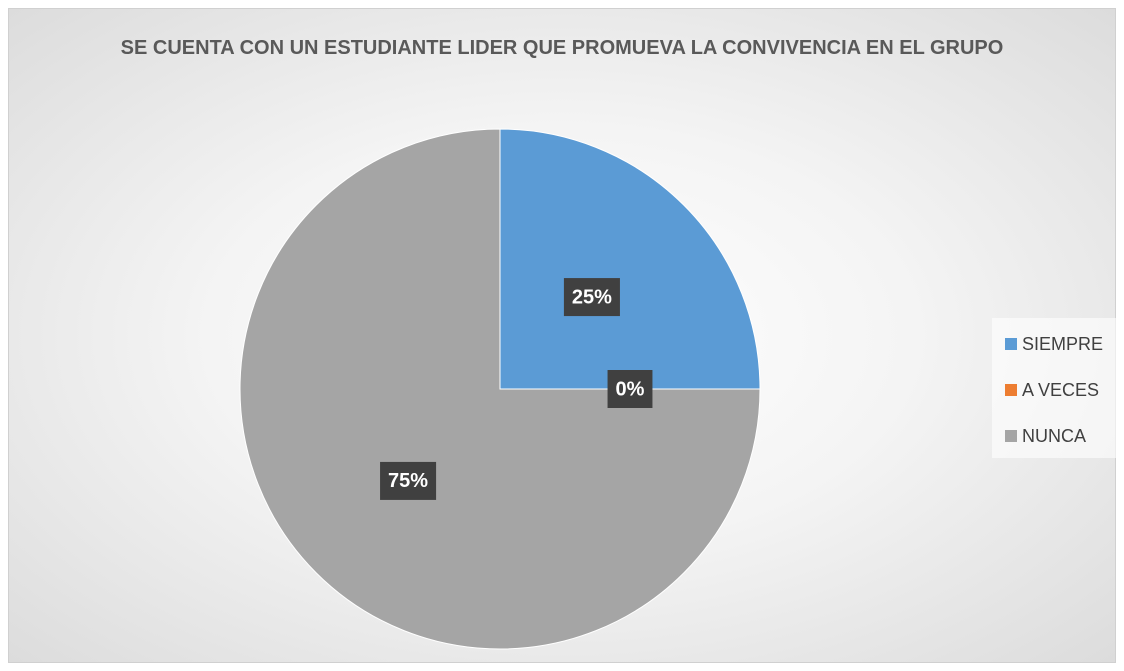 The width and height of the screenshot is (1124, 671). I want to click on data-label-text: 75%, so click(408, 481).